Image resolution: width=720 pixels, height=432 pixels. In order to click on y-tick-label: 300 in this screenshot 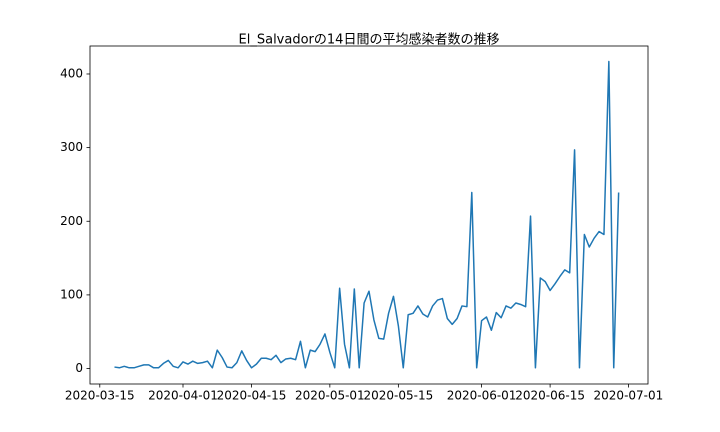, I will do `click(71, 147)`.